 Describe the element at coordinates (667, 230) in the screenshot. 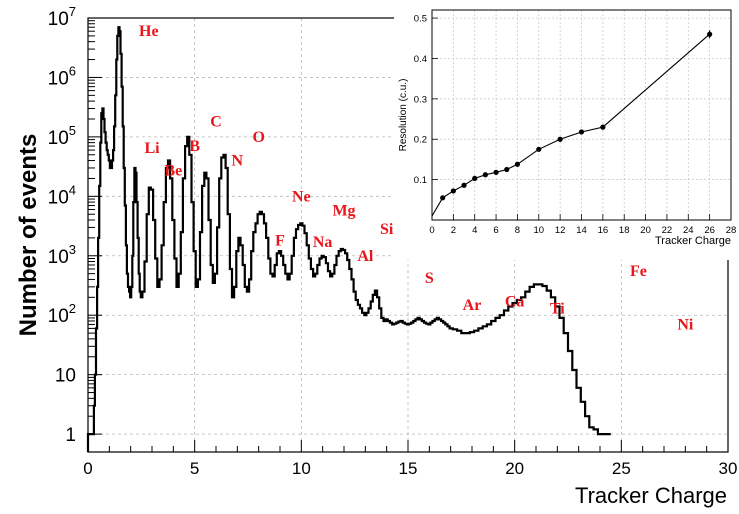

I see `inset-x-tick-label: 22` at that location.